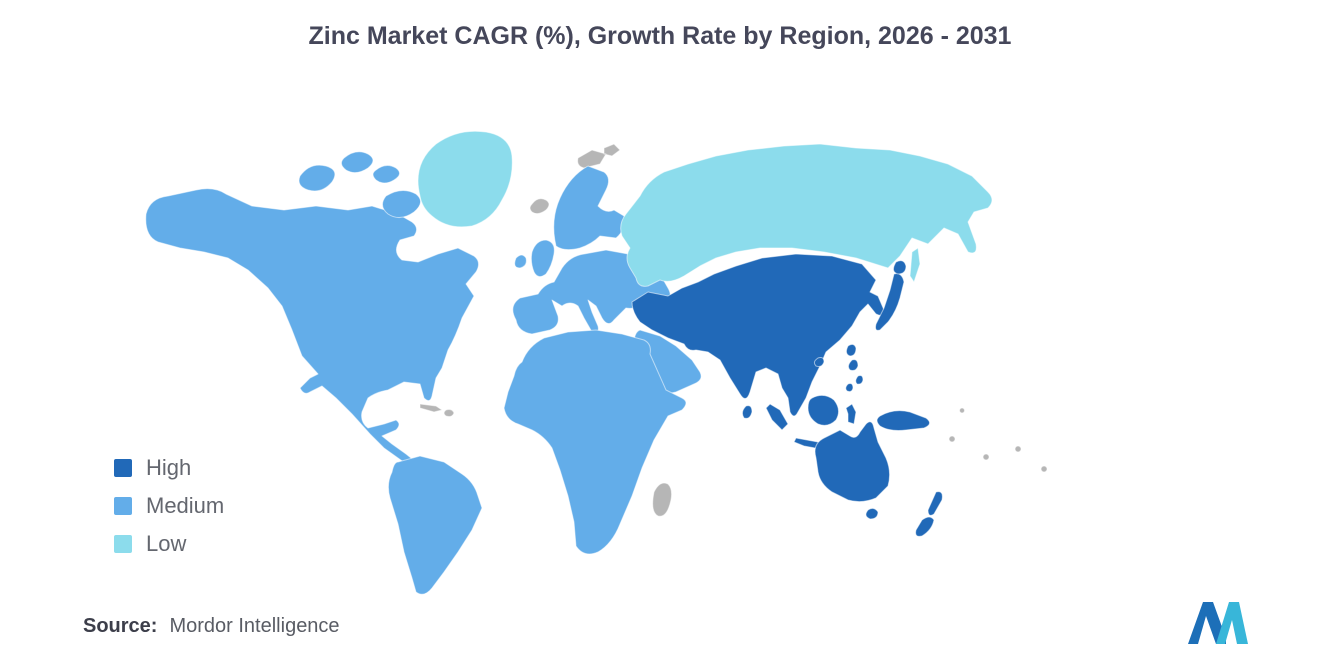 The image size is (1320, 665). I want to click on legend-swatch-medium, so click(123, 506).